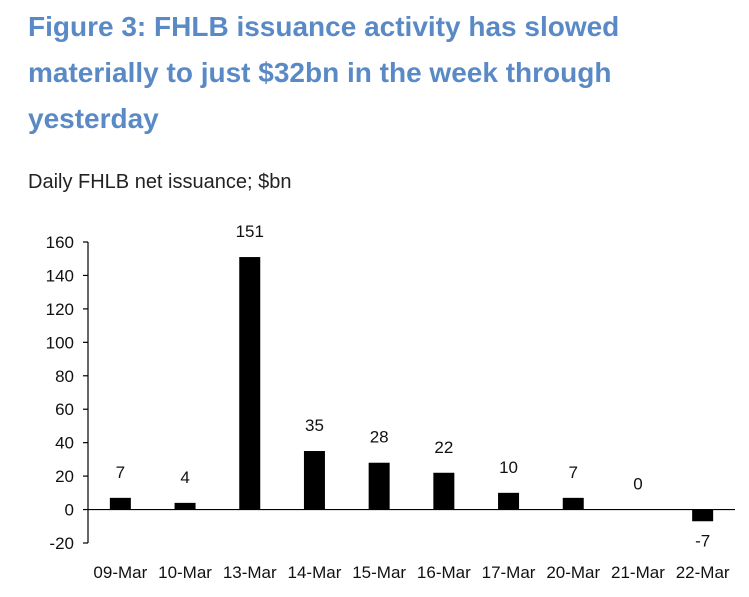 Image resolution: width=749 pixels, height=597 pixels. Describe the element at coordinates (184, 477) in the screenshot. I see `data-label: 4` at that location.